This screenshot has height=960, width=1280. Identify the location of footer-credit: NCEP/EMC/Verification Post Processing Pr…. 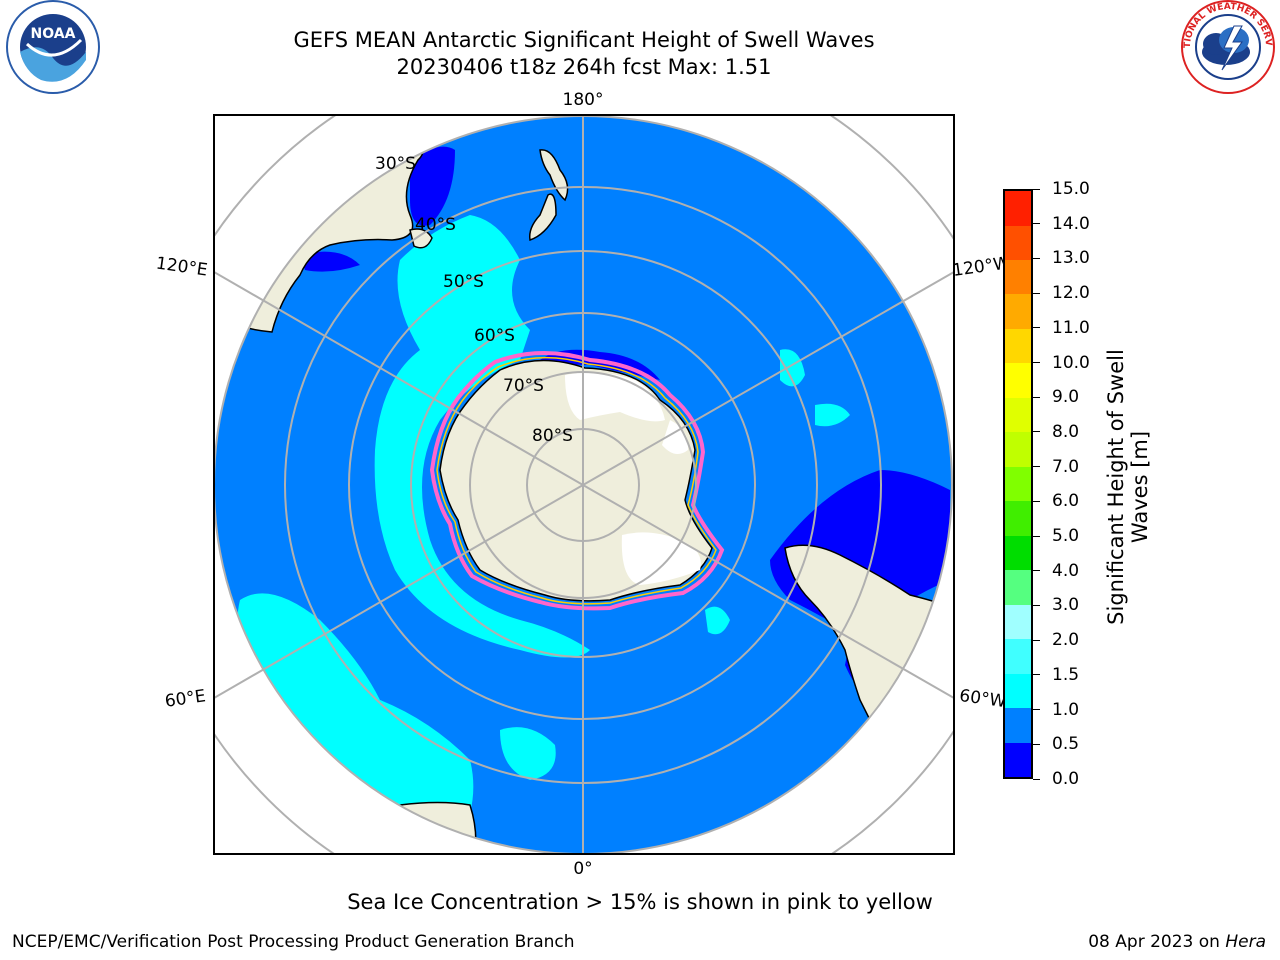
(293, 942).